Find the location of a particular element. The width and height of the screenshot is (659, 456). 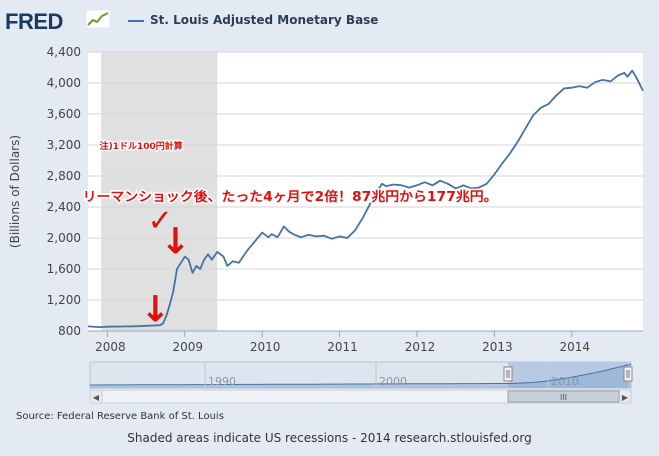

navigator-label: 2000 is located at coordinates (393, 381).